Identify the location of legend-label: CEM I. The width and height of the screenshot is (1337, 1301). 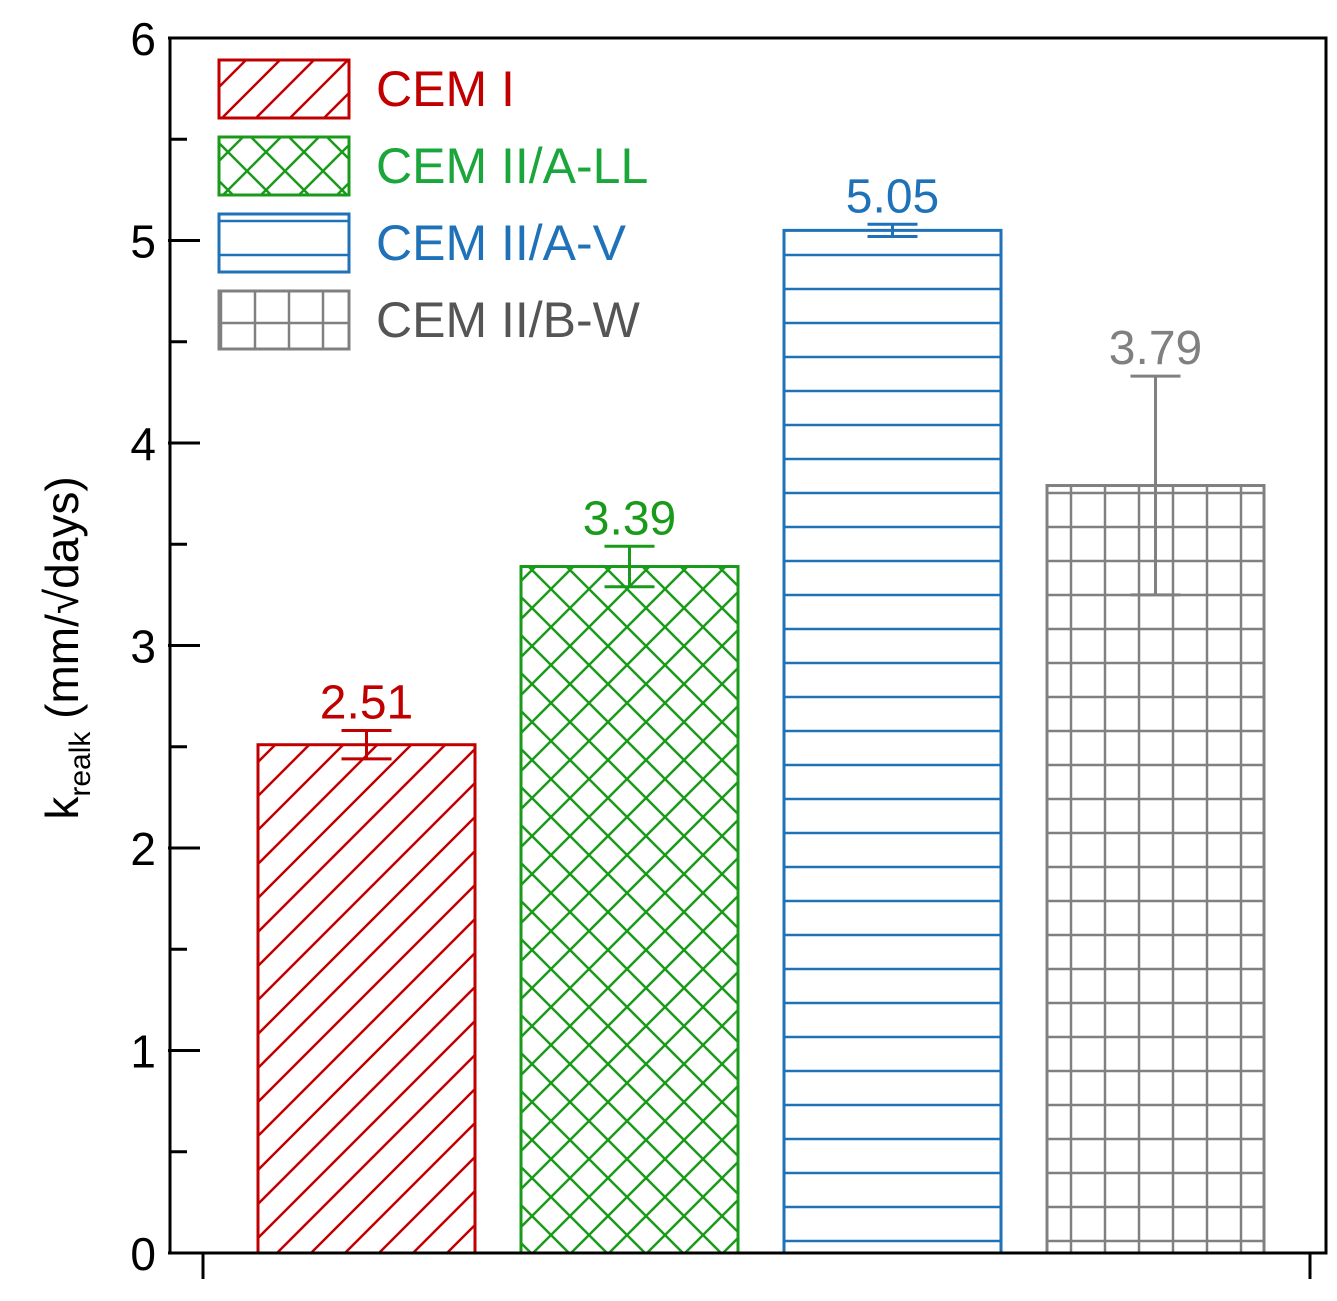
(445, 89).